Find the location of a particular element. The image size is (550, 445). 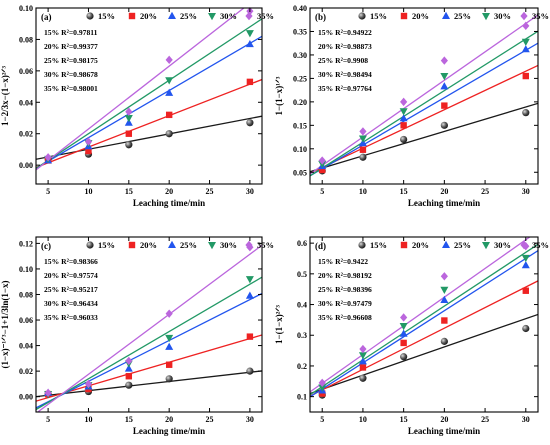

panel-label: (c) is located at coordinates (46, 246).